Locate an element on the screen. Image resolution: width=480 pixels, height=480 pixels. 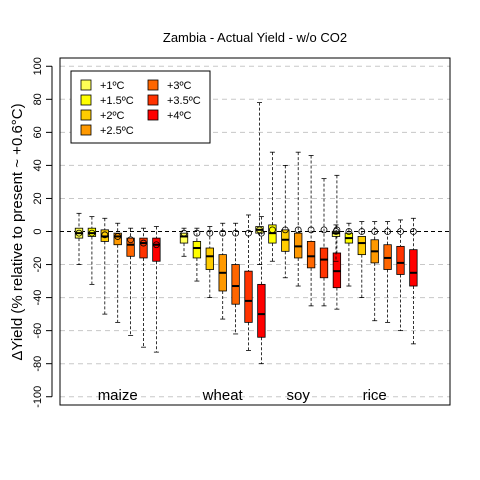
group-soy is located at coordinates (298, 206).